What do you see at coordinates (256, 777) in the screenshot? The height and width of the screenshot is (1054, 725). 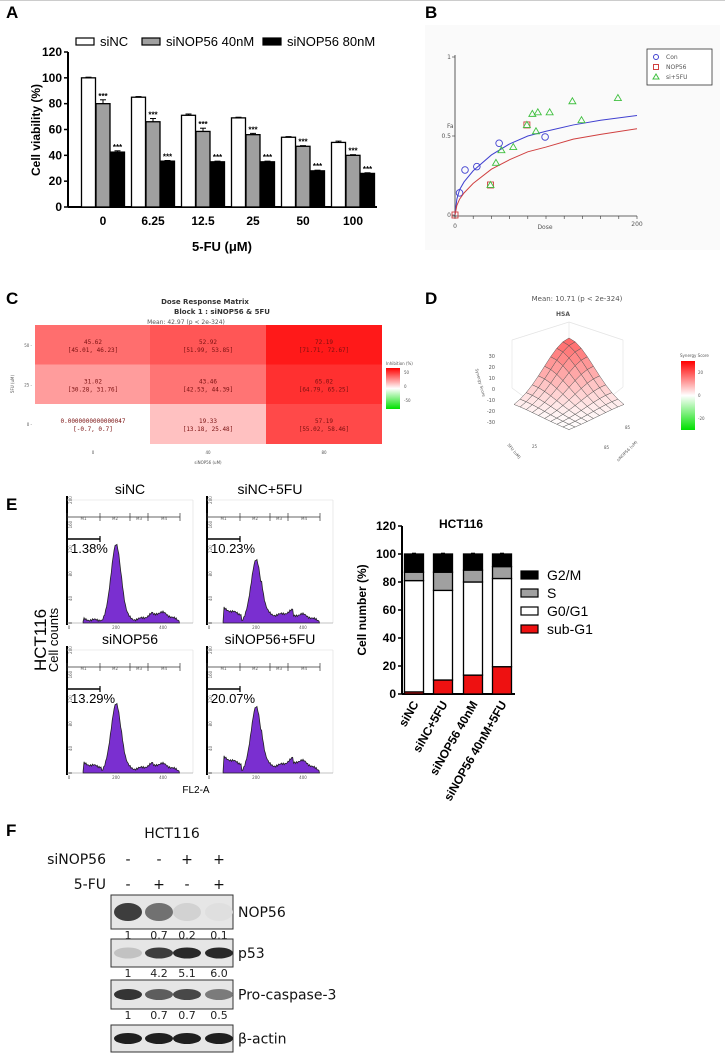 I see `e-hist-x-tick: 200` at bounding box center [256, 777].